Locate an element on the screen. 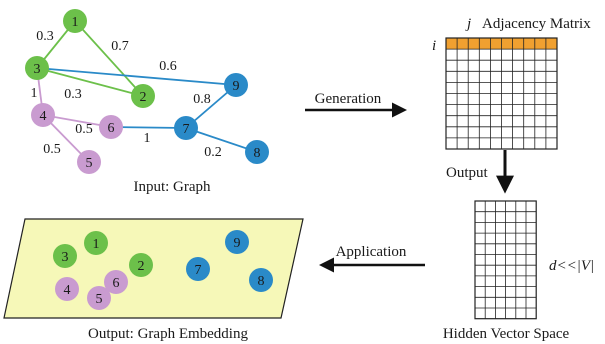  matrix-row-label: i is located at coordinates (434, 46).